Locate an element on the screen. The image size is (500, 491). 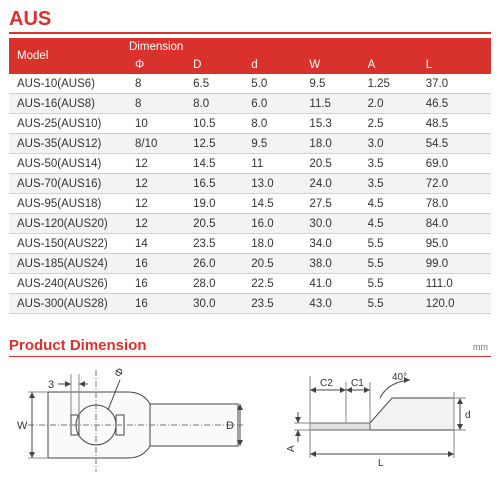
width-label: W is located at coordinates (22, 426).